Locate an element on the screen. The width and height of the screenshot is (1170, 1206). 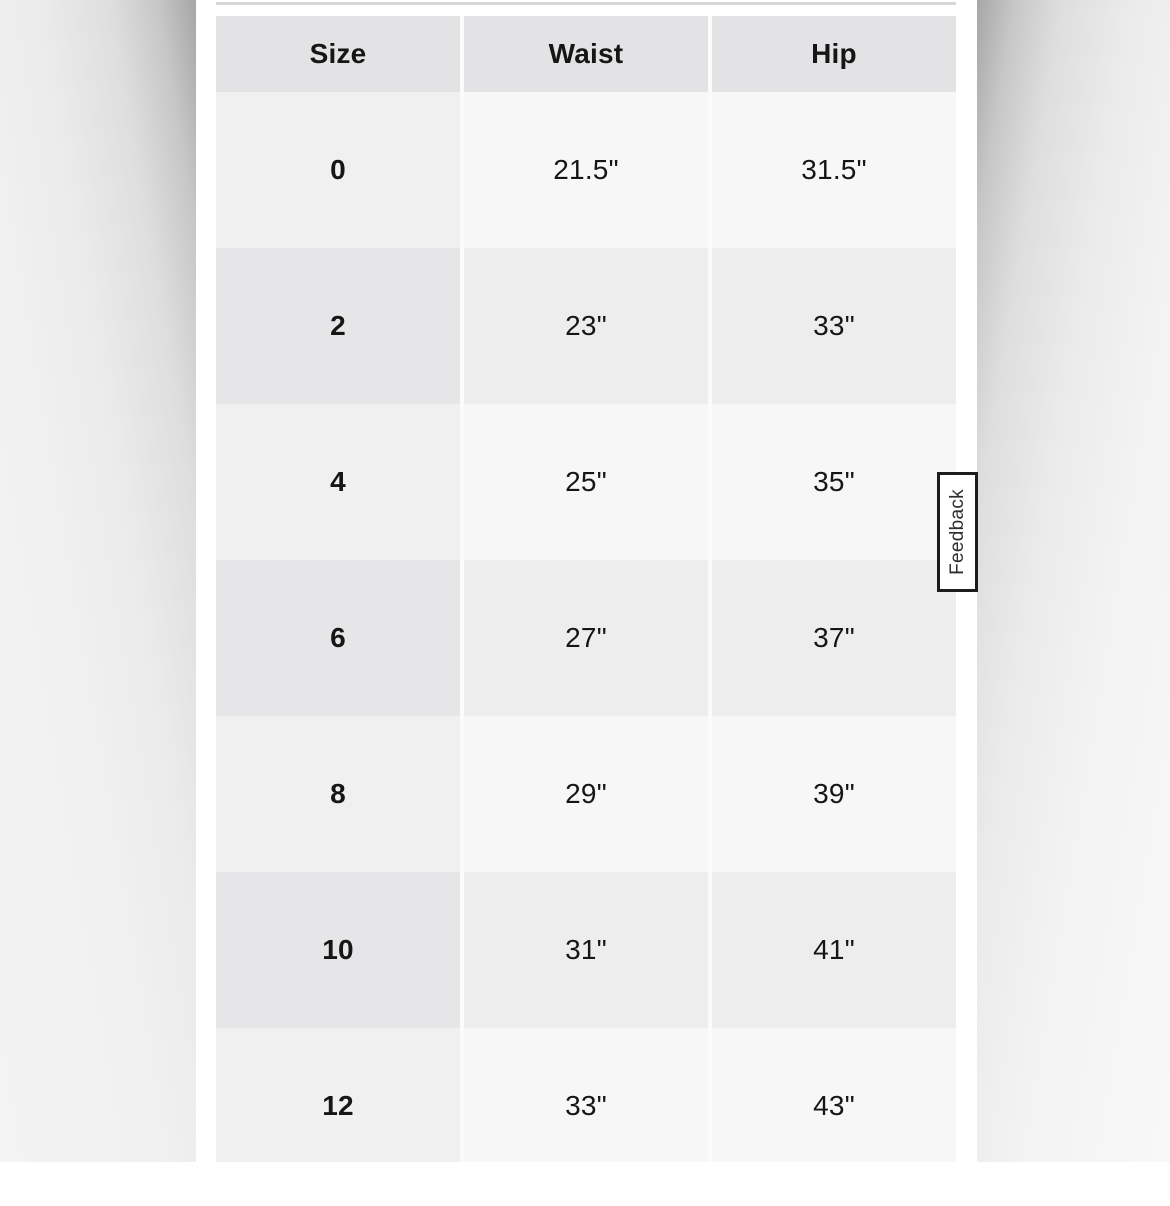
table-row-size-4: 4 25" 35" is located at coordinates (586, 482).